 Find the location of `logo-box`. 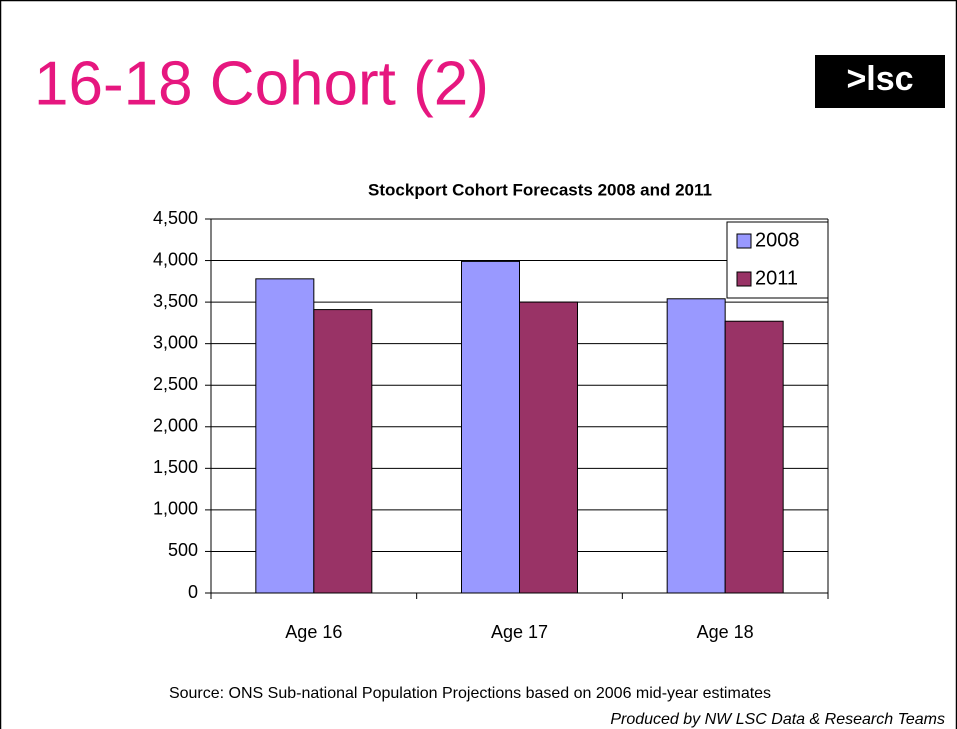

logo-box is located at coordinates (880, 81).